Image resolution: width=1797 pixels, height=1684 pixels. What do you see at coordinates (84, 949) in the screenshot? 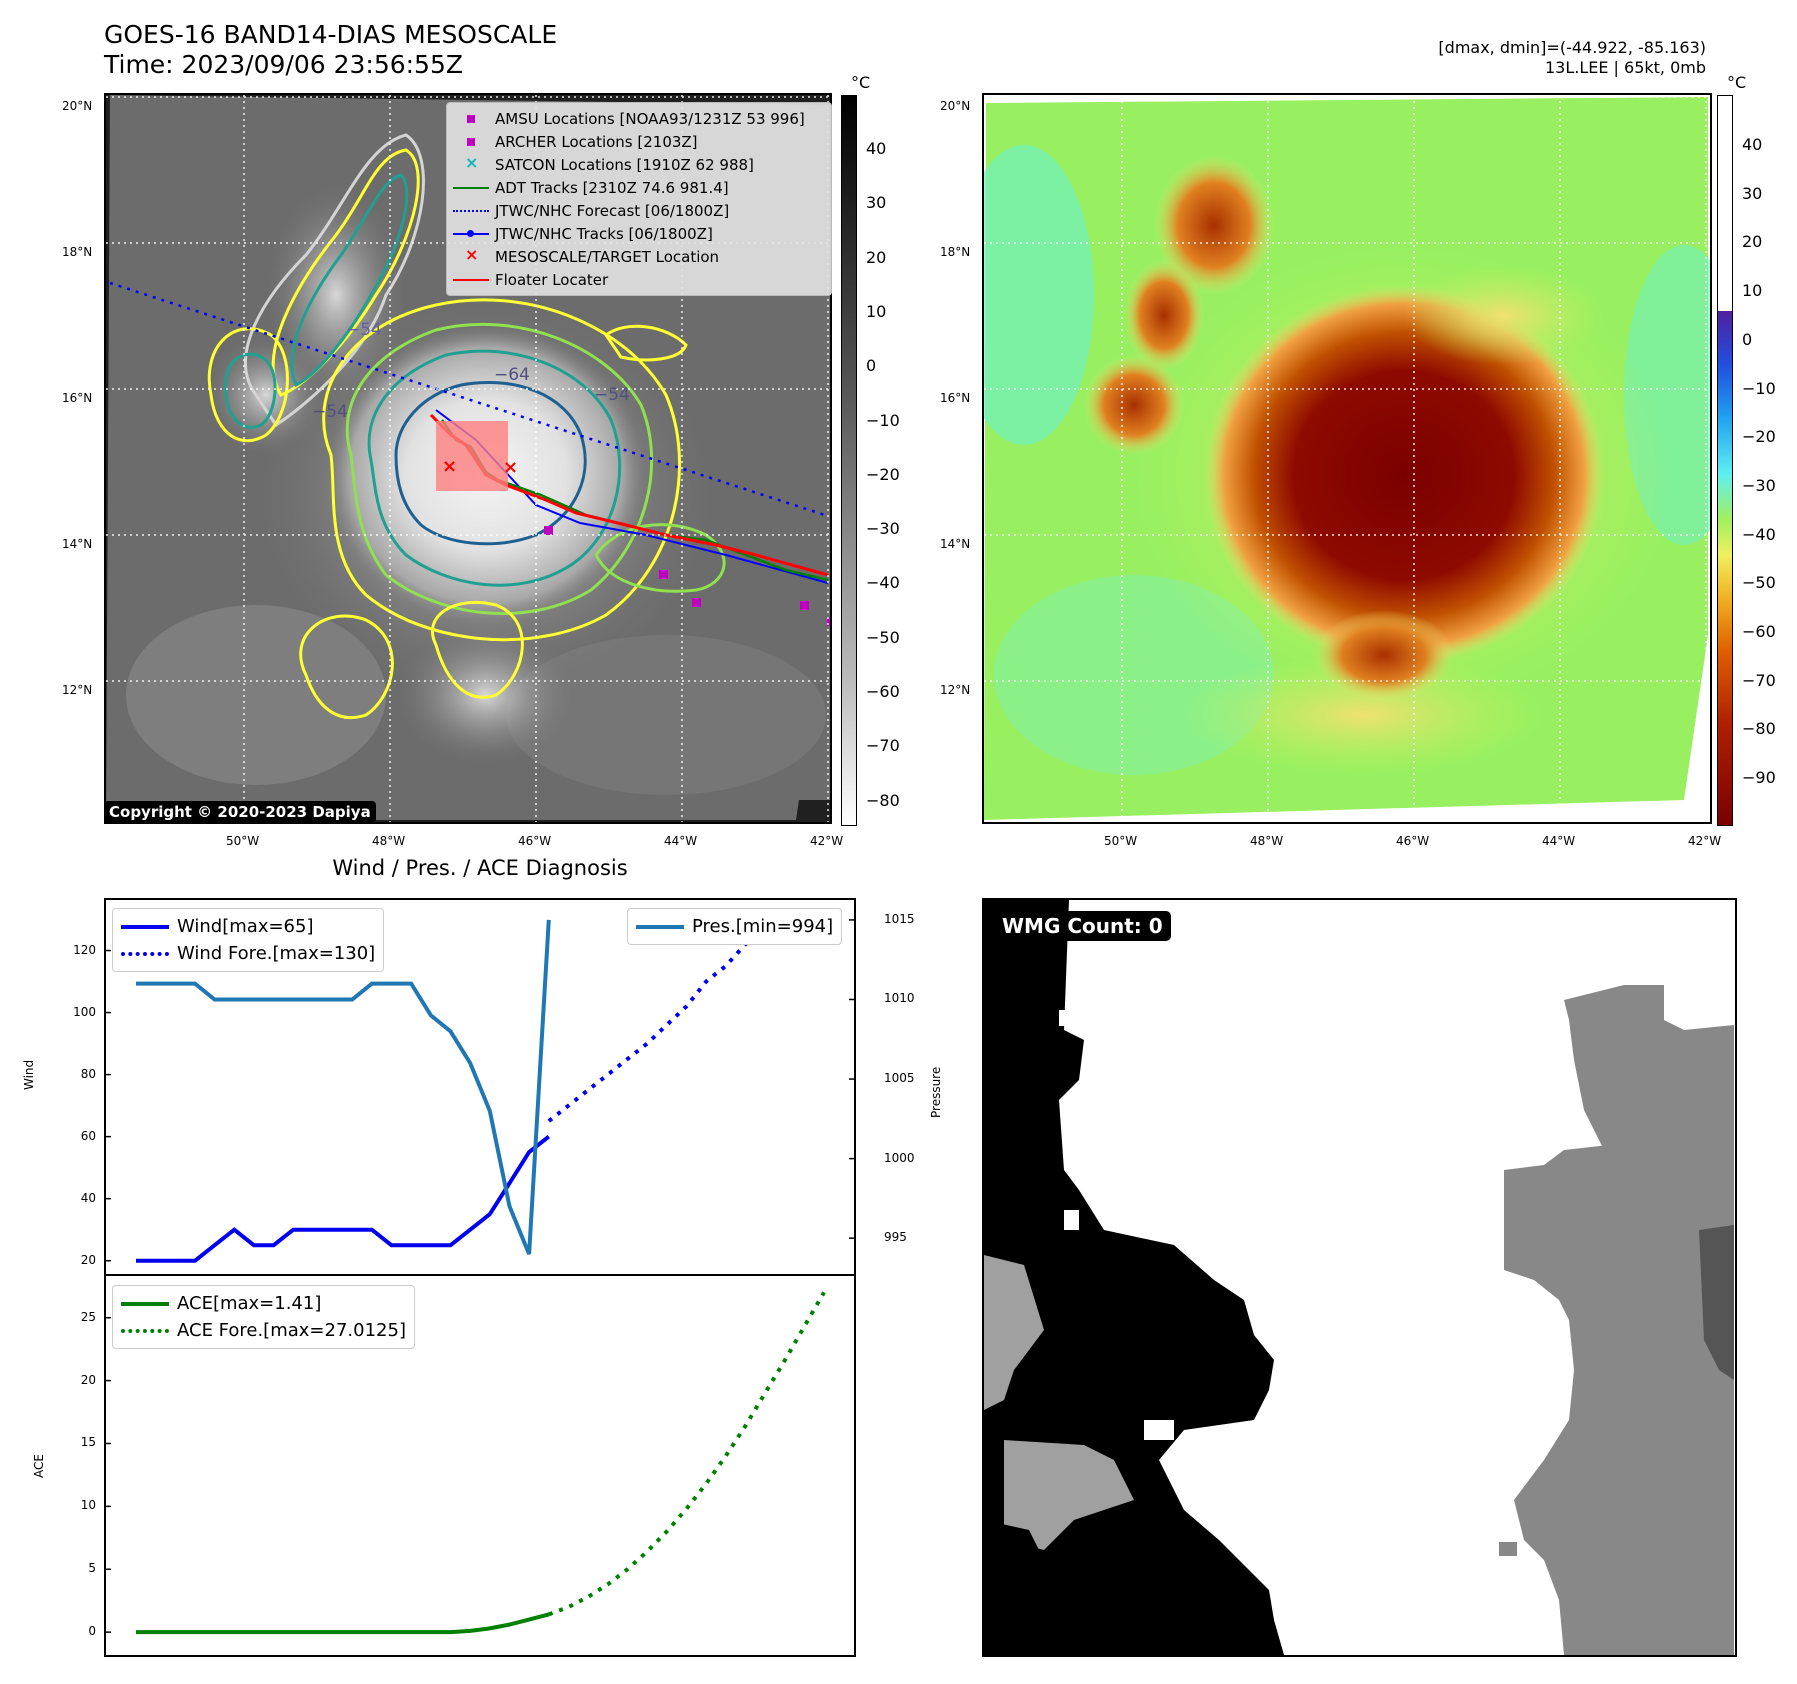
I see `wind-ytick-label: 120` at bounding box center [84, 949].